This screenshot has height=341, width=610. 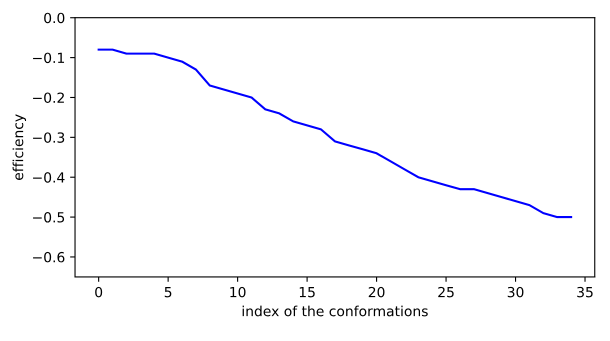 I want to click on x-tick-label: 15, so click(x=307, y=292).